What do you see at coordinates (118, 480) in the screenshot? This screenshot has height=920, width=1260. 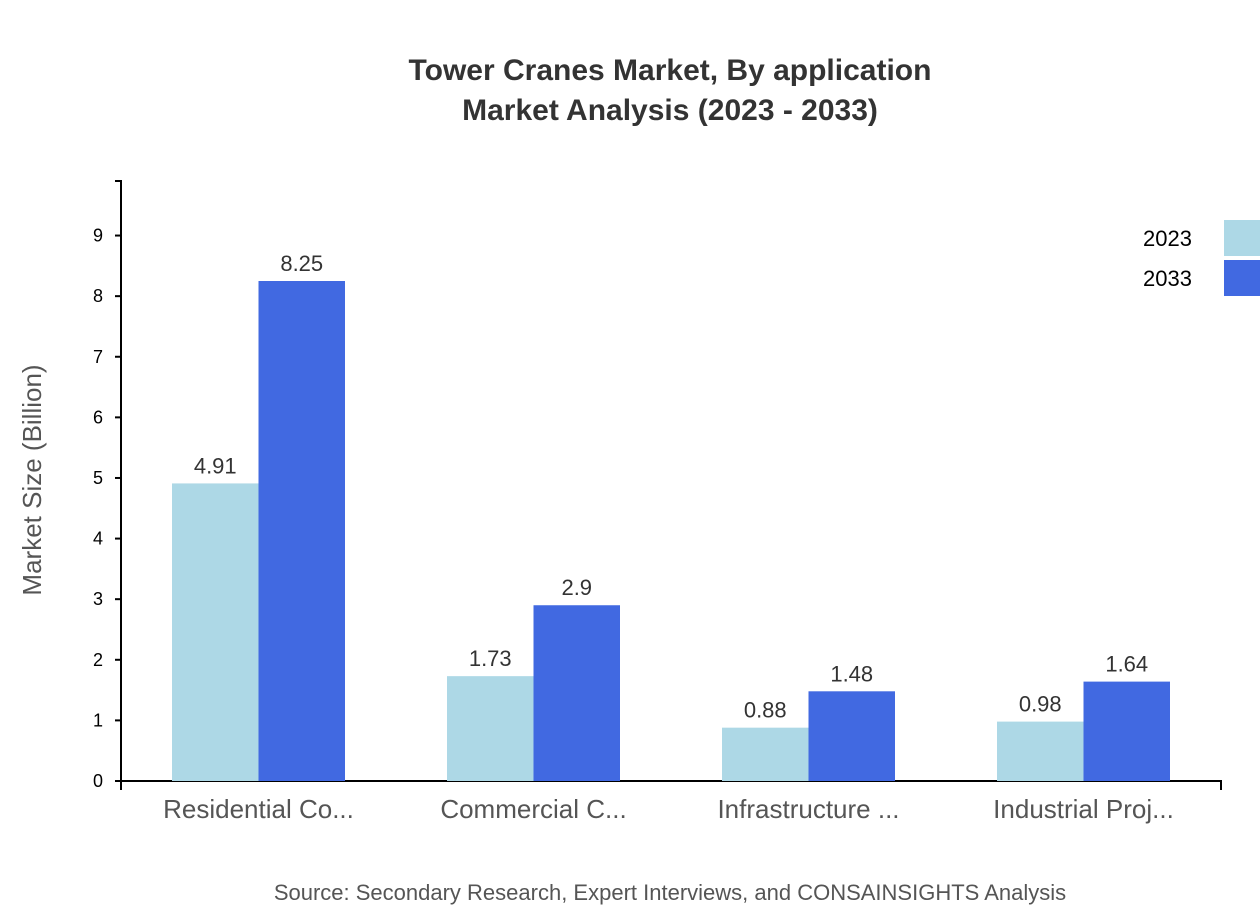 I see `y-axis-line` at bounding box center [118, 480].